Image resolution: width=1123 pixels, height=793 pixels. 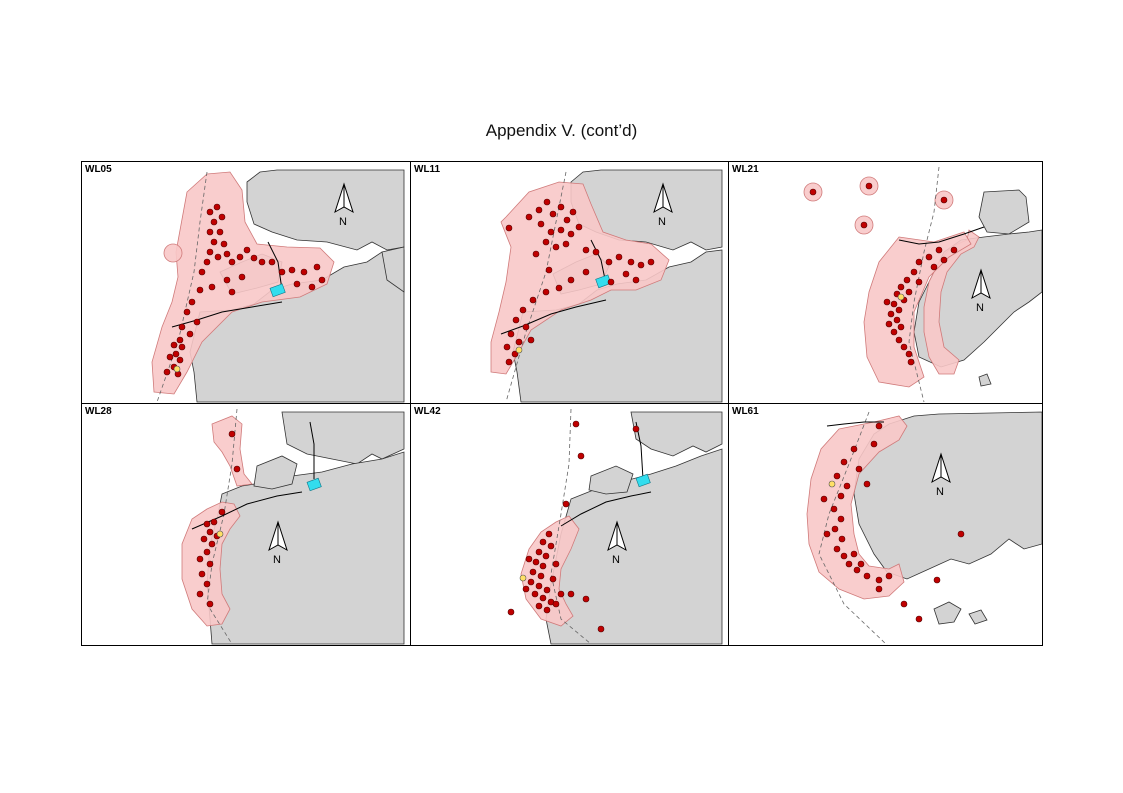 What do you see at coordinates (634, 528) in the screenshot?
I see `land-mass` at bounding box center [634, 528].